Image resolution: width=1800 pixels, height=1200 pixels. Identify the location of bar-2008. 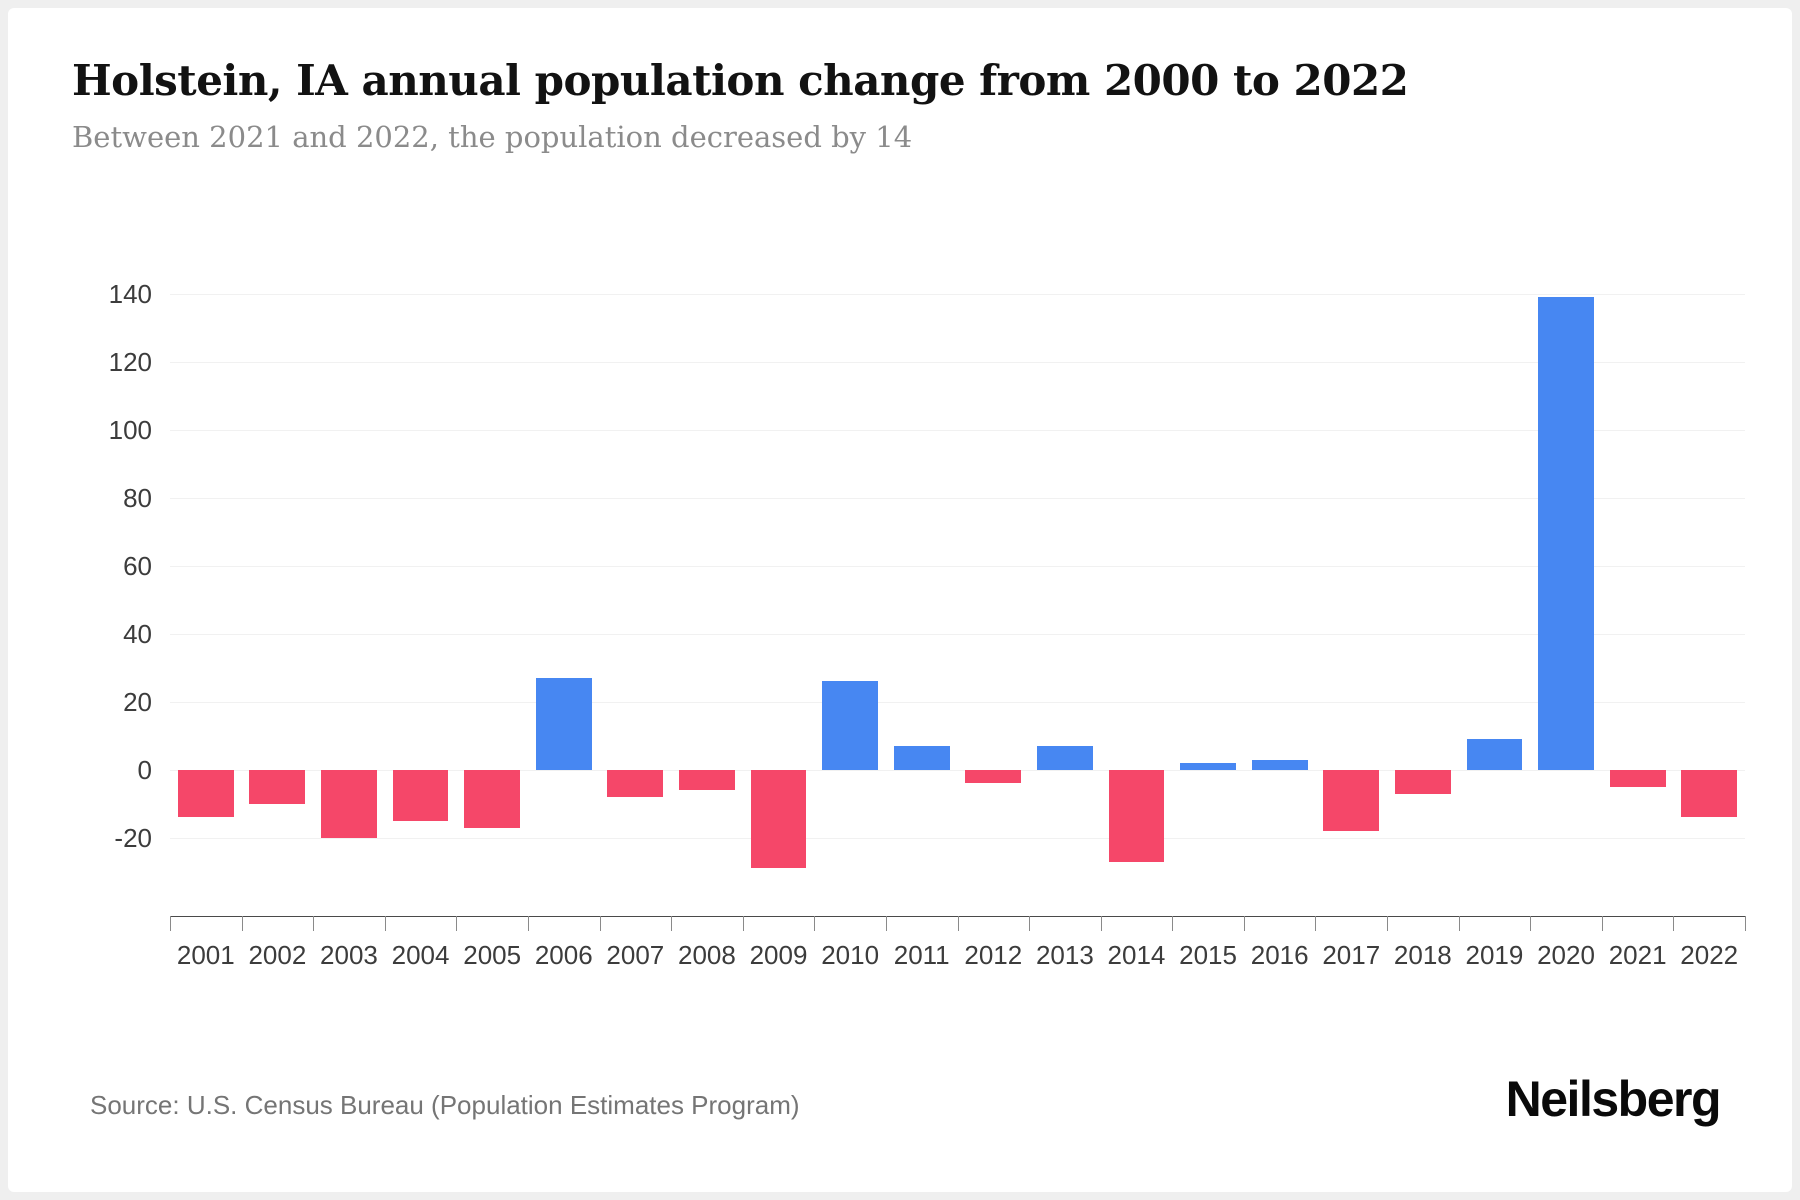
(707, 780).